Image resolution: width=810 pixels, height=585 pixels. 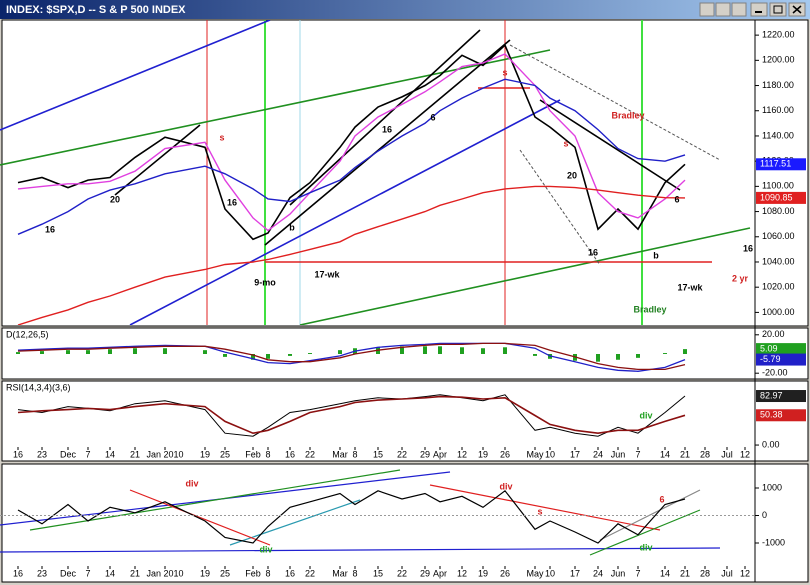 What do you see at coordinates (327, 274) in the screenshot?
I see `annotation: 17-wk` at bounding box center [327, 274].